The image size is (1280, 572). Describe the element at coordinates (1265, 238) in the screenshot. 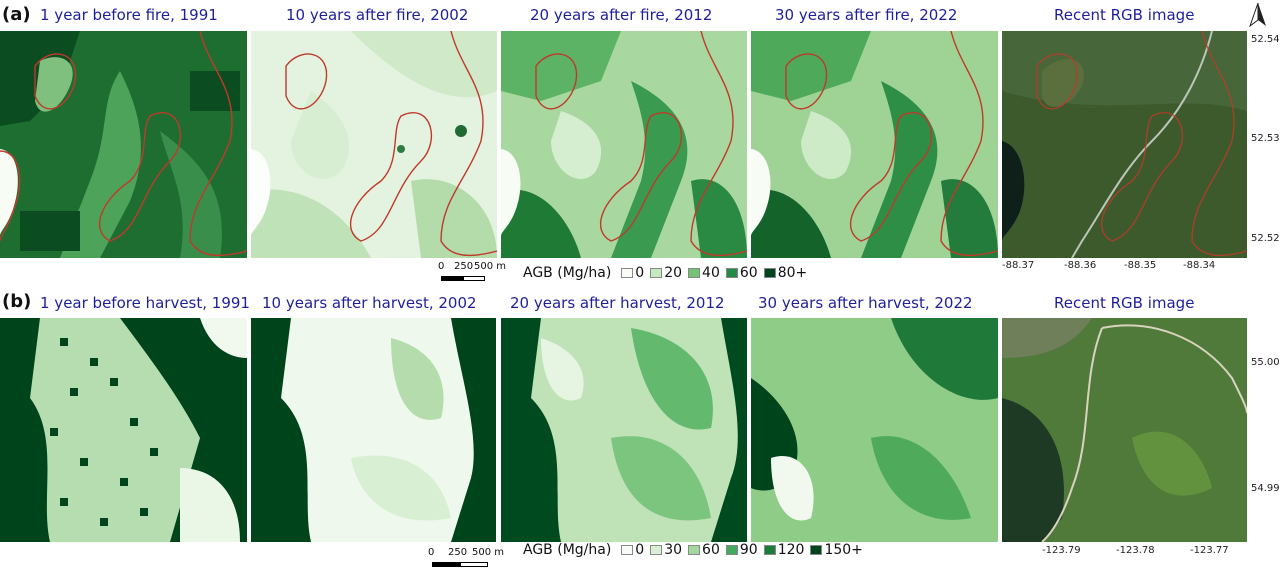

I see `lat-tick-a-3: 52.52` at that location.